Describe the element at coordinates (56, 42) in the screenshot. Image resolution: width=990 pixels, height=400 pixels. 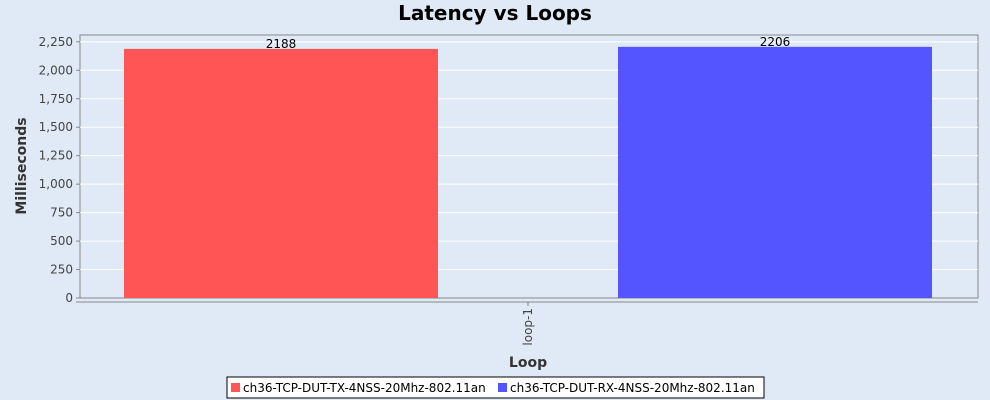
I see `y-tick-label: 2,250` at that location.